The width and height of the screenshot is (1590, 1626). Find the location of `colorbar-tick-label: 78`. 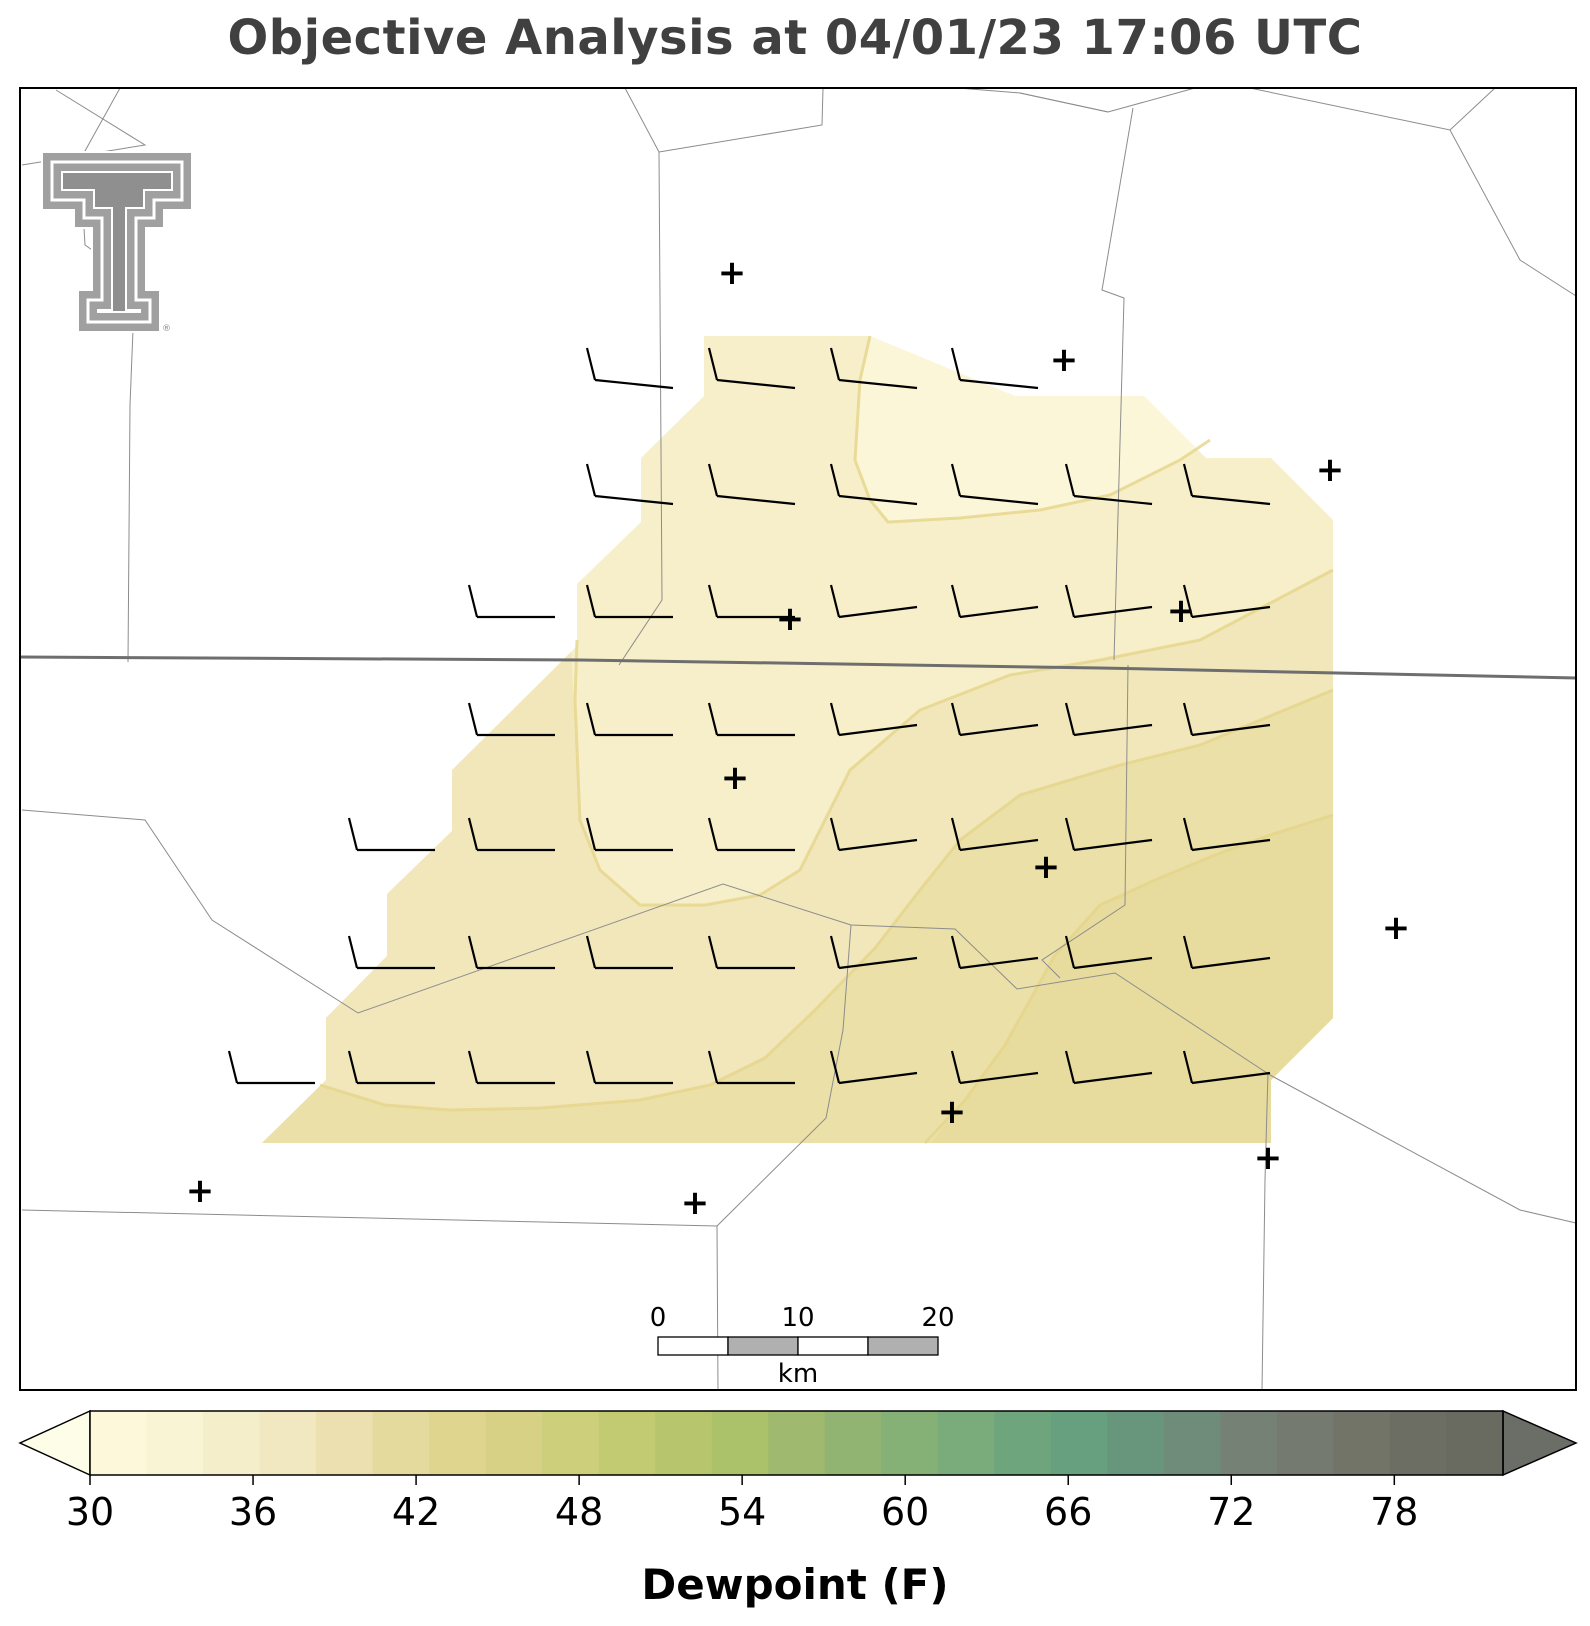

colorbar-tick-label: 78 is located at coordinates (1394, 1512).